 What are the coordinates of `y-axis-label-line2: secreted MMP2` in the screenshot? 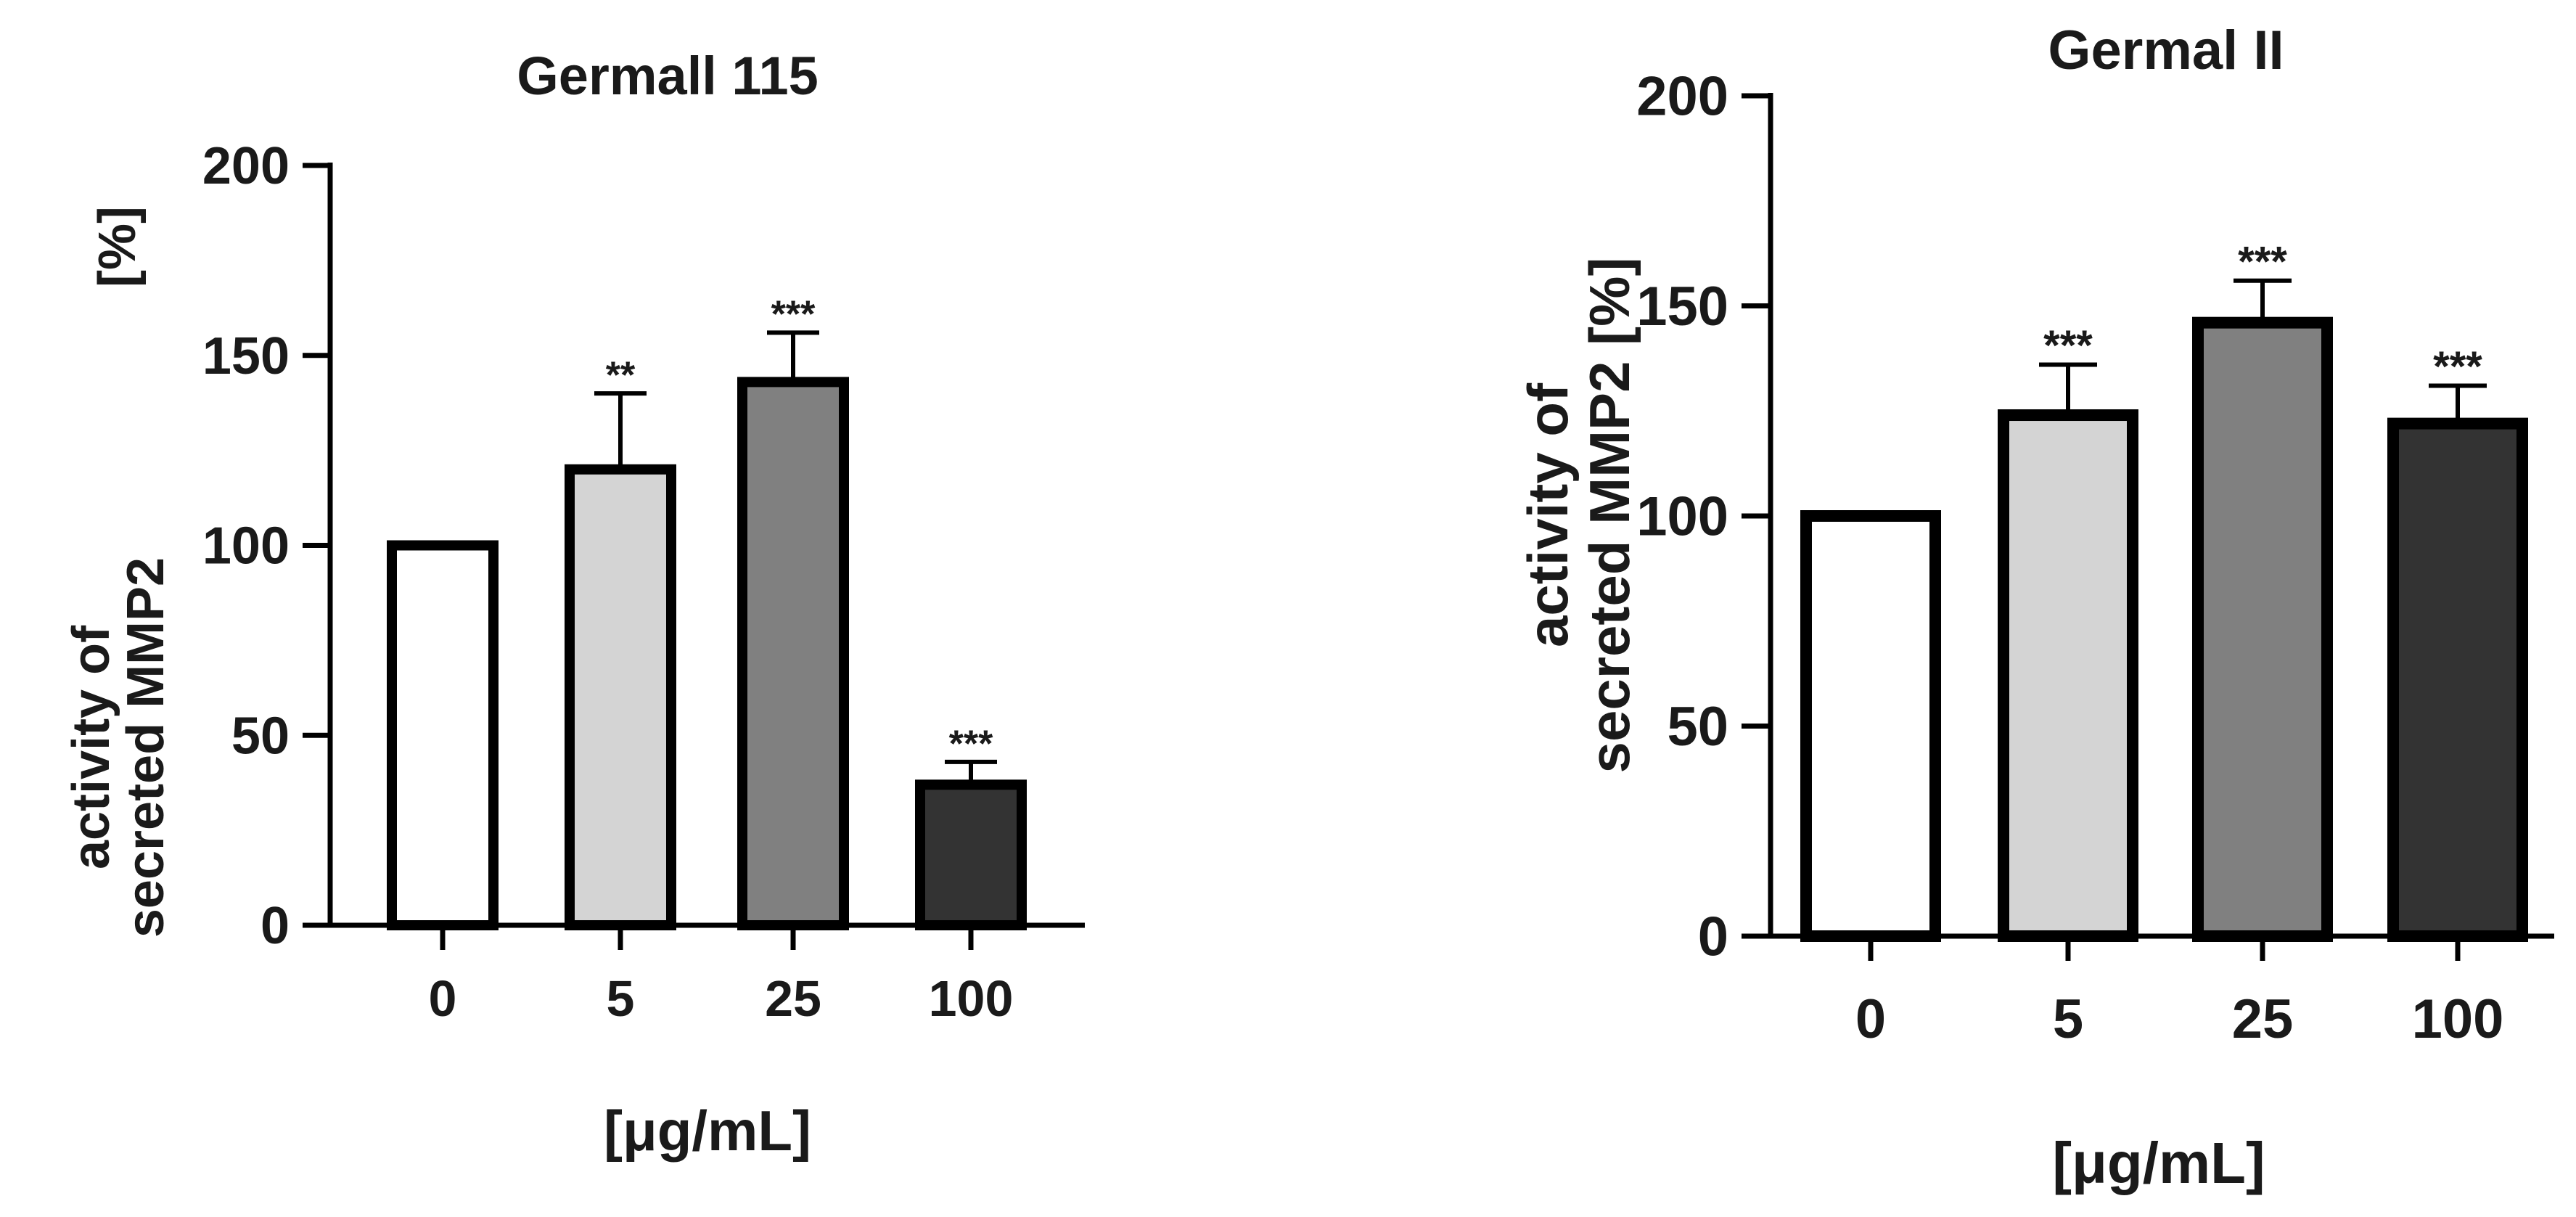 It's located at (146, 747).